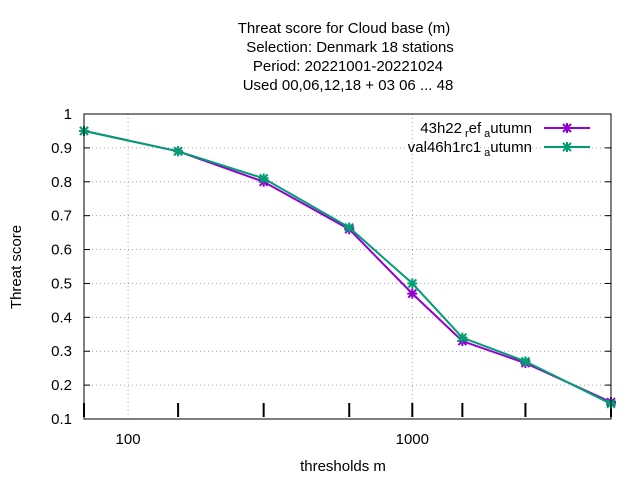  I want to click on legend-entry-1: 43h22 ref autumn, so click(505, 130).